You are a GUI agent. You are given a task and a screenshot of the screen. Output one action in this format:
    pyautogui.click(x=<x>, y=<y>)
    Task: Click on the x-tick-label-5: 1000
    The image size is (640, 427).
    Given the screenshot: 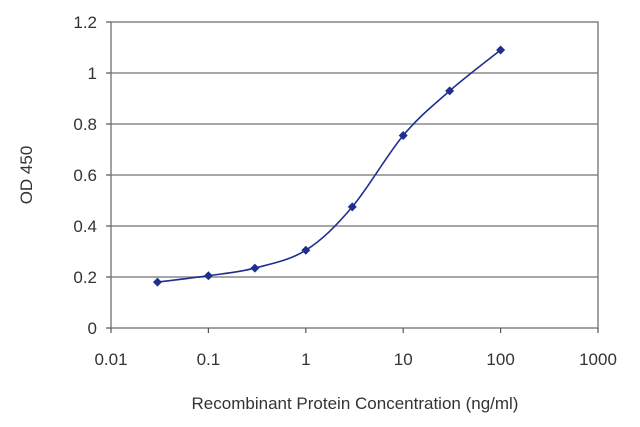 What is the action you would take?
    pyautogui.click(x=598, y=359)
    